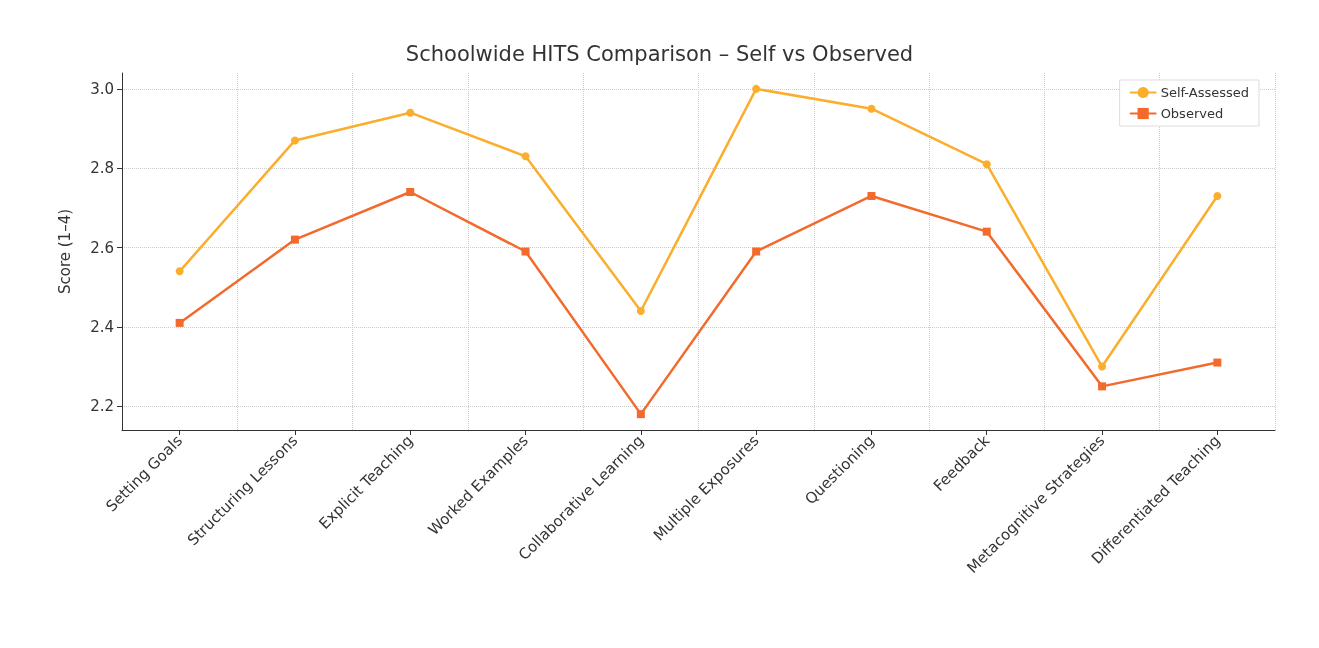 The height and width of the screenshot is (648, 1319). What do you see at coordinates (102, 88) in the screenshot?
I see `y-tick-label: 3.0` at bounding box center [102, 88].